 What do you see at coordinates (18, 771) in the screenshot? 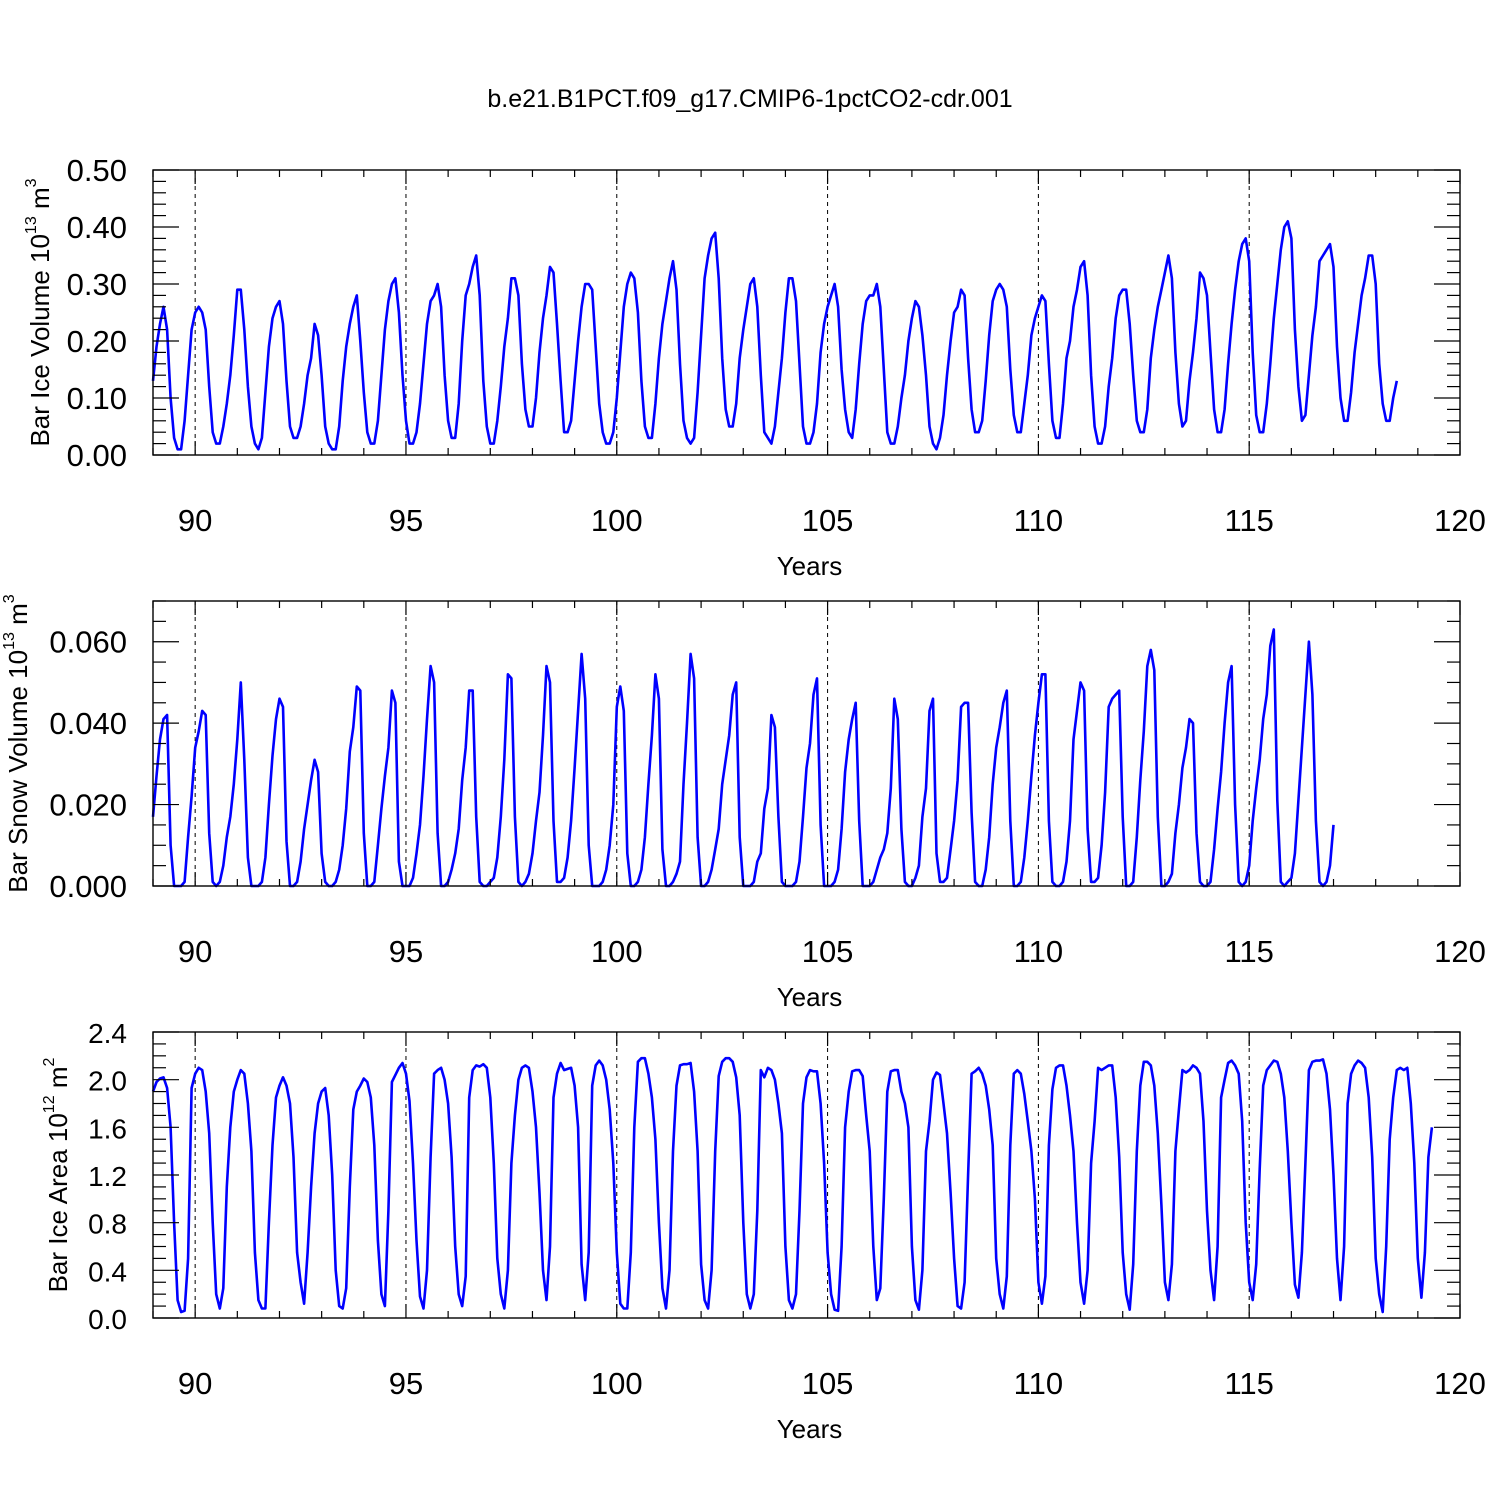
I see `y-axis-label-text: Bar Snow Volume 10` at bounding box center [18, 771].